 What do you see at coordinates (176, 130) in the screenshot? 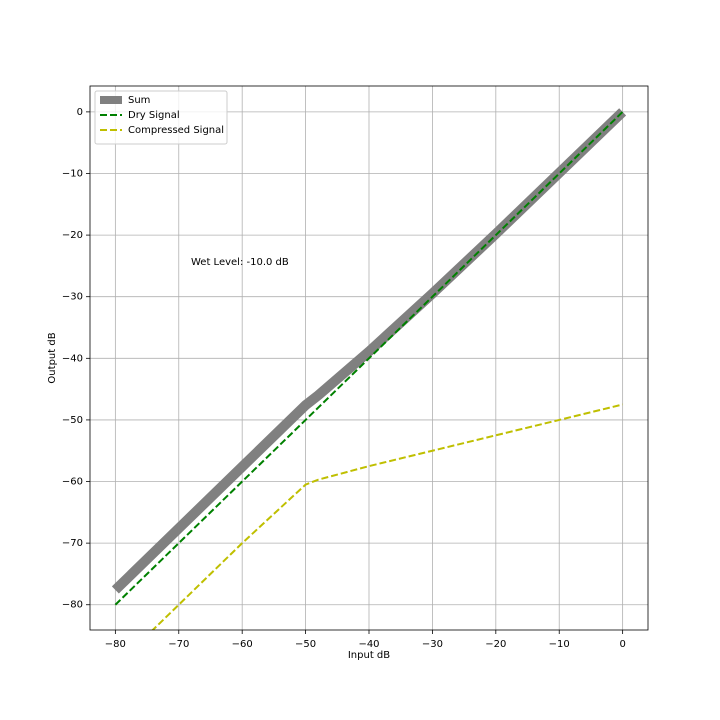
I see `legend-label: Compressed Signal` at bounding box center [176, 130].